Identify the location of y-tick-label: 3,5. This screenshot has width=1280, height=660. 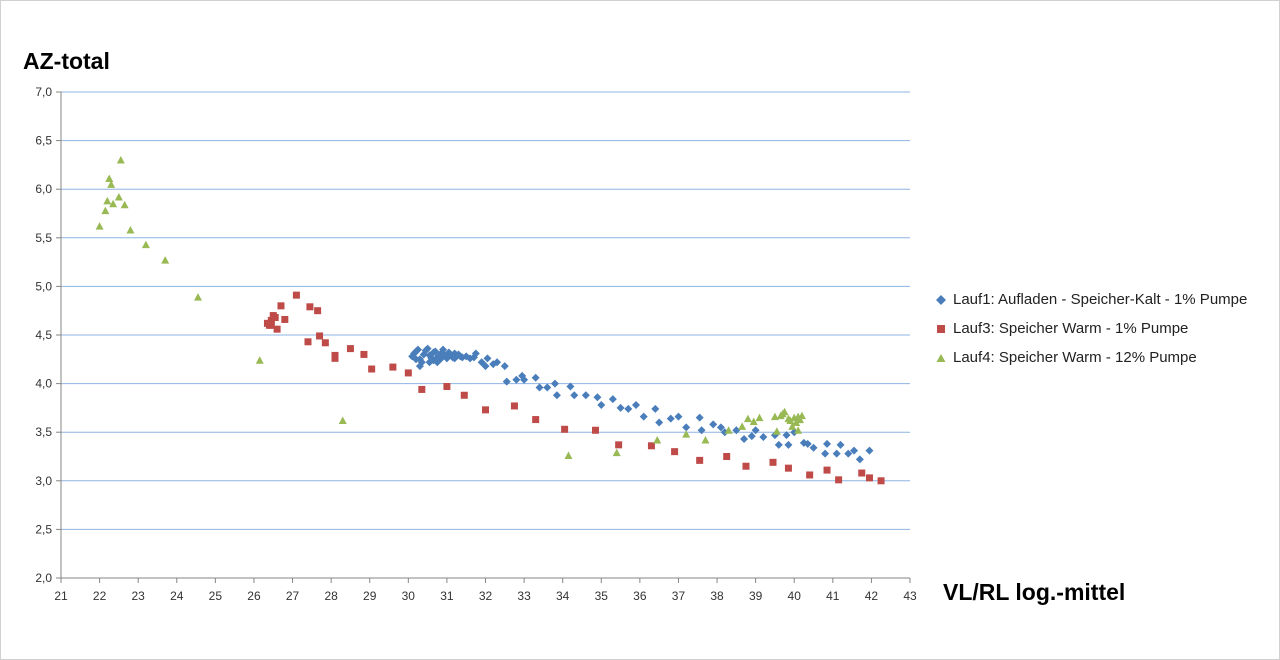
(43, 432).